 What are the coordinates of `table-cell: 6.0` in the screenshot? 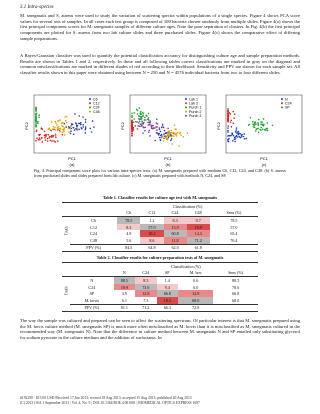 It's located at (196, 287).